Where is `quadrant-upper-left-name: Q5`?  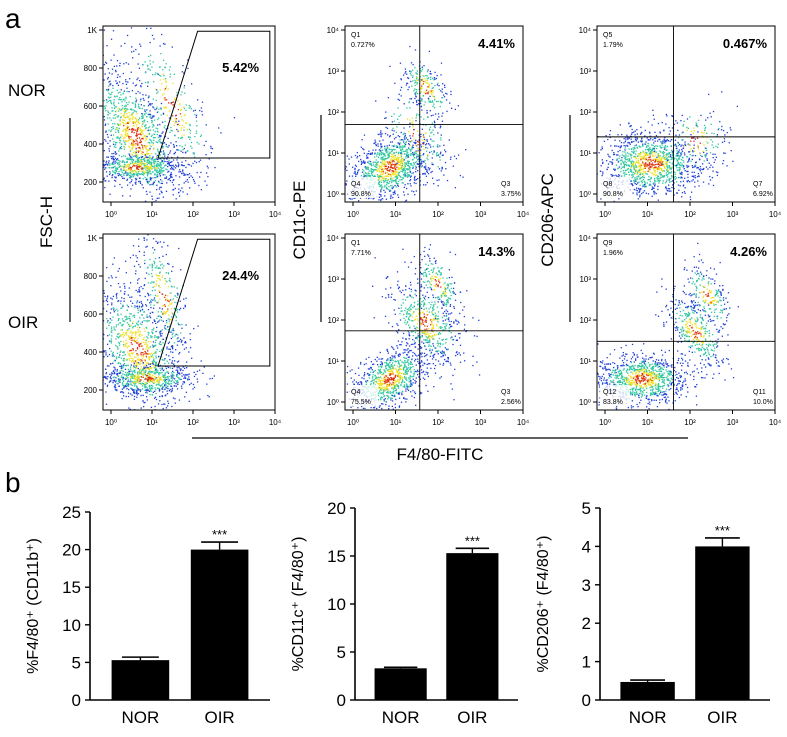 quadrant-upper-left-name: Q5 is located at coordinates (607, 35).